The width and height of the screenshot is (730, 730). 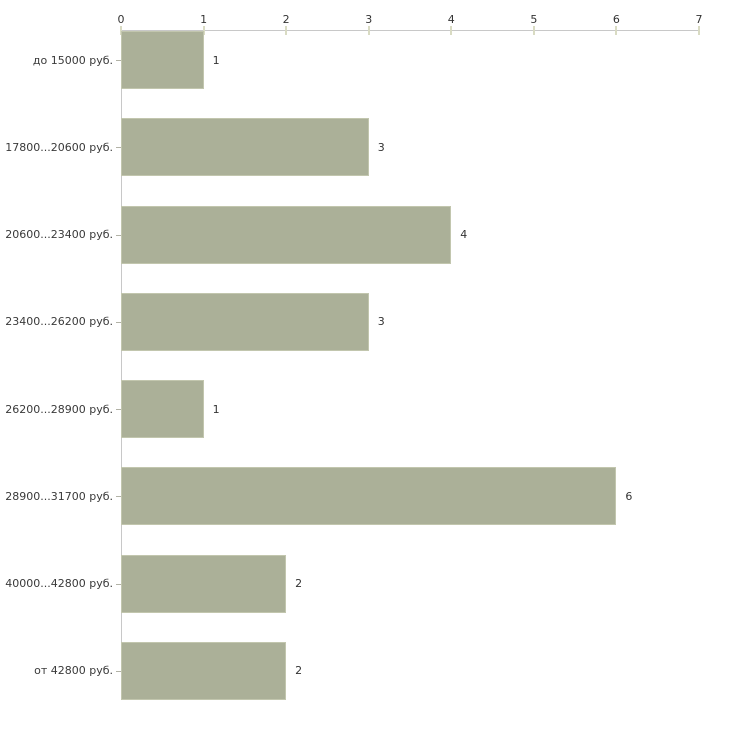 What do you see at coordinates (59, 409) in the screenshot?
I see `category-label: 26200...28900 руб.` at bounding box center [59, 409].